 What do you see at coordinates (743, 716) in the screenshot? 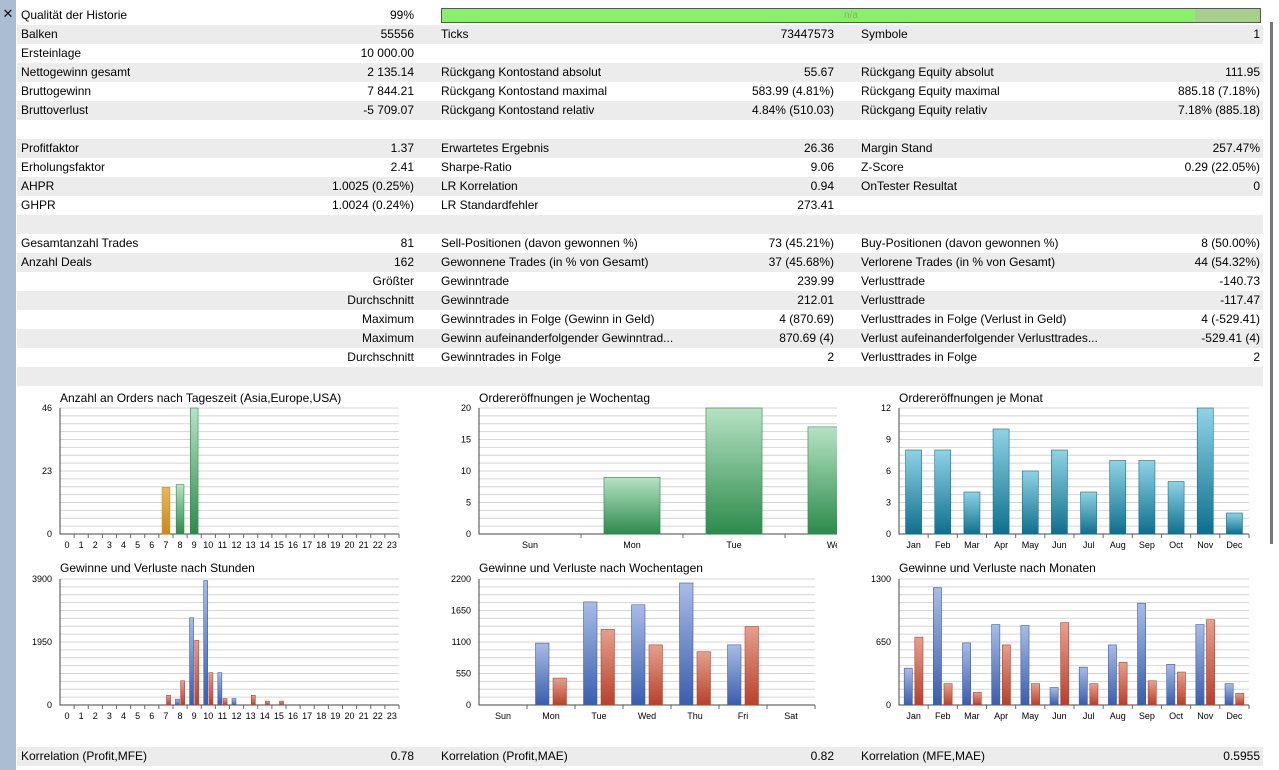
I see `x-tick-label: Fri` at bounding box center [743, 716].